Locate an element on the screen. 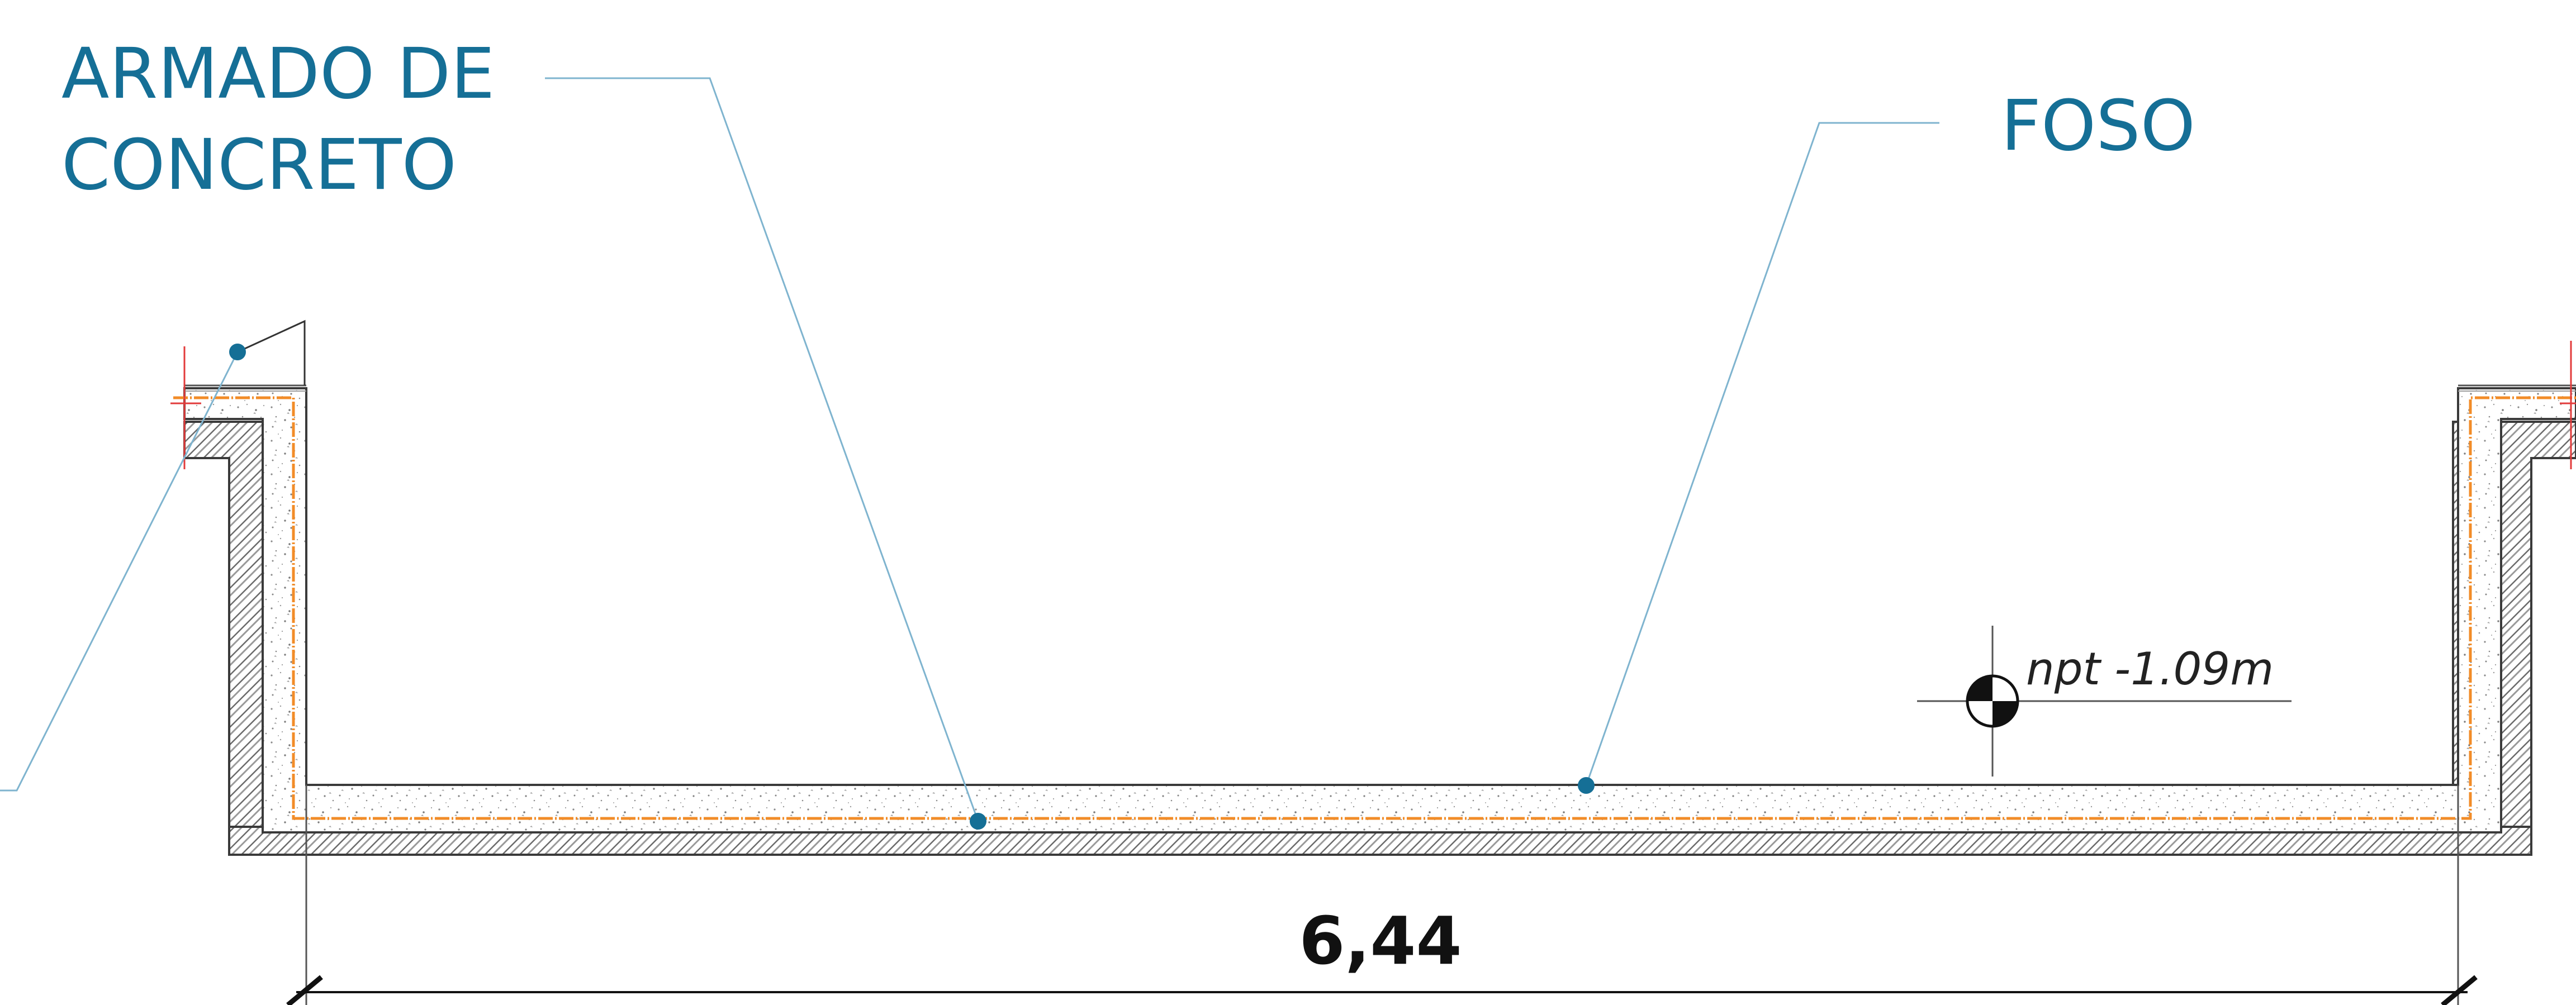  outer-hatch-left is located at coordinates (223, 627).